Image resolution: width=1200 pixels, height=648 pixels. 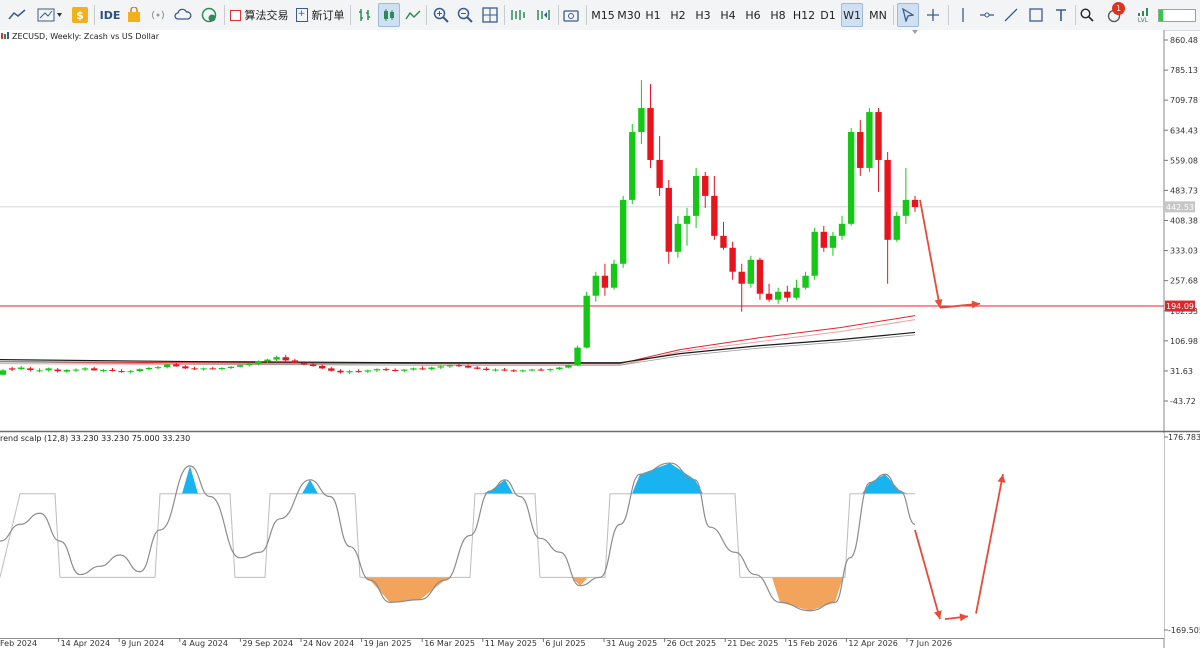 What do you see at coordinates (1181, 371) in the screenshot?
I see `price-tick-label: 31.63` at bounding box center [1181, 371].